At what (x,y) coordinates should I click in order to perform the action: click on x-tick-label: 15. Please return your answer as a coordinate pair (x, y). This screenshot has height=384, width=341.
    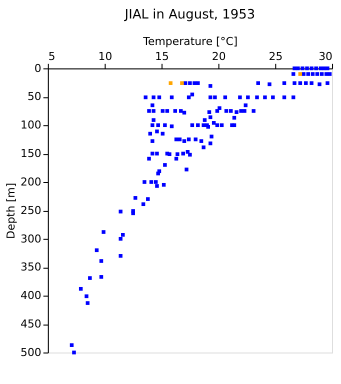
    Looking at the image, I should click on (162, 56).